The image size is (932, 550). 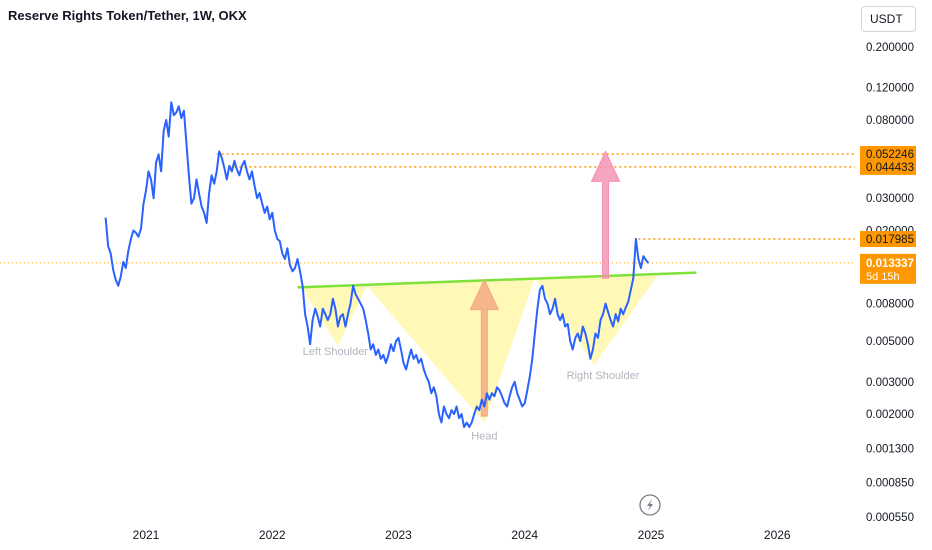 What do you see at coordinates (890, 483) in the screenshot?
I see `y-tick-label: 0.000850` at bounding box center [890, 483].